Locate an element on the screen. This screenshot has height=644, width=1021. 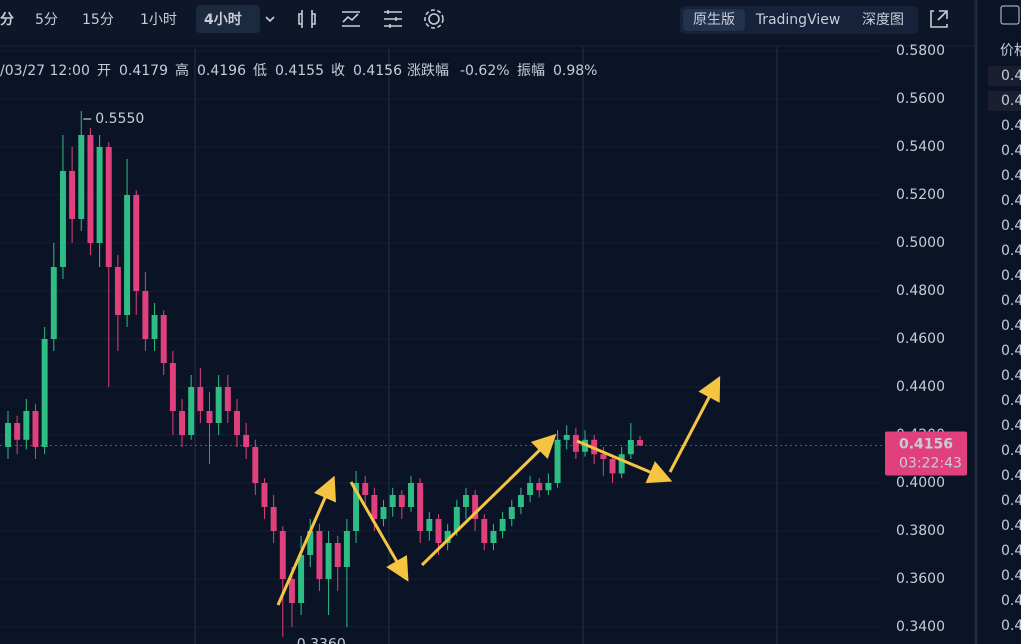
order-book-header: 价格 is located at coordinates (1010, 51).